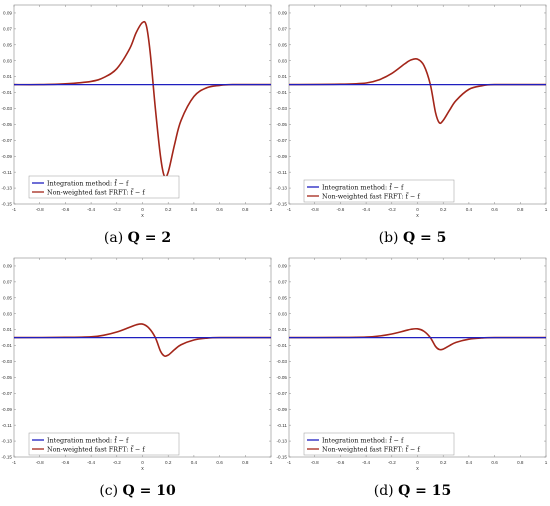 The width and height of the screenshot is (550, 506). What do you see at coordinates (109, 491) in the screenshot?
I see `caption-tag: (c)` at bounding box center [109, 491].